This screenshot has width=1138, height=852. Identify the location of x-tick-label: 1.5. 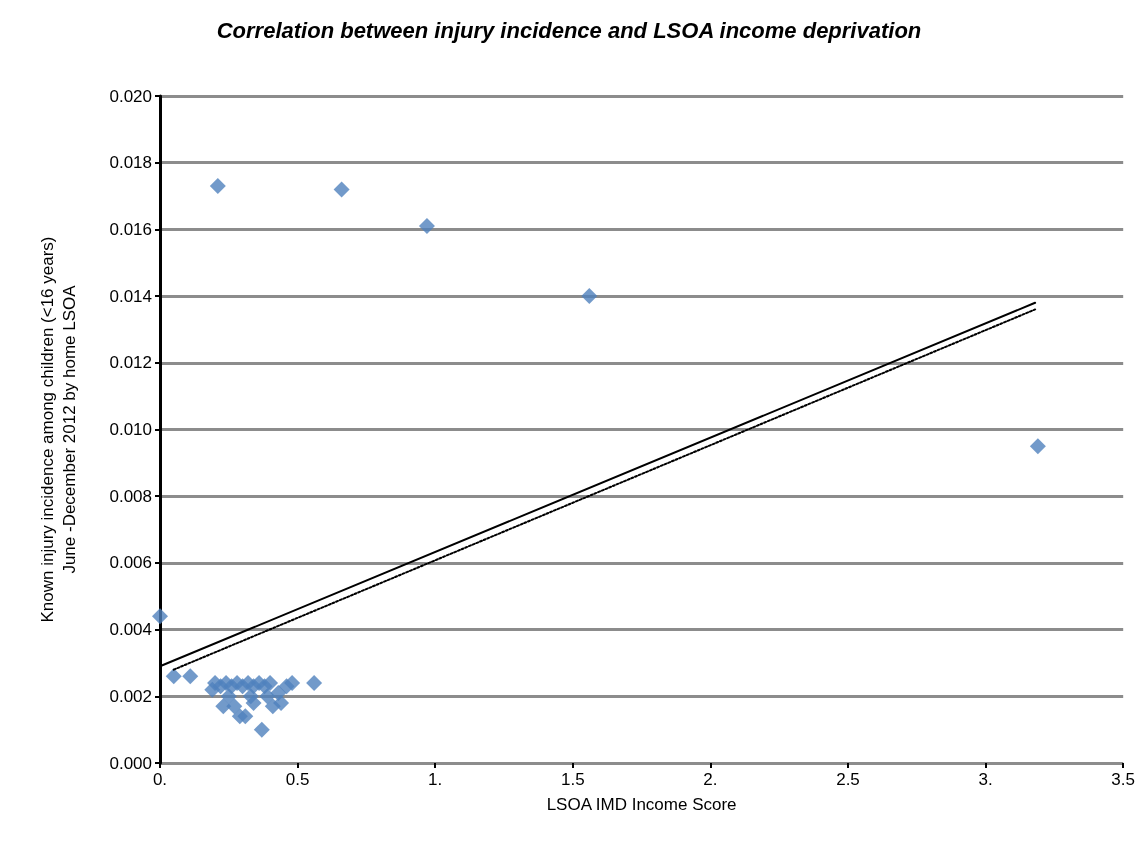
(572, 779).